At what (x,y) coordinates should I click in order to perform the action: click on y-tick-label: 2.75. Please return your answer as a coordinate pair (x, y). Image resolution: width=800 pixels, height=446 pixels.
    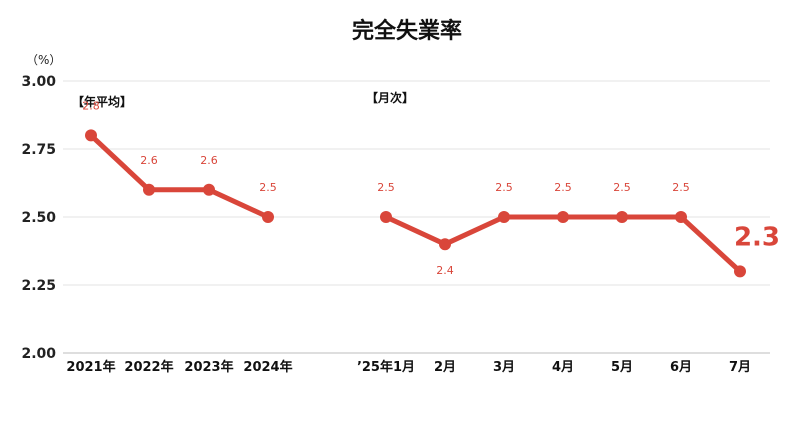
    Looking at the image, I should click on (38, 150).